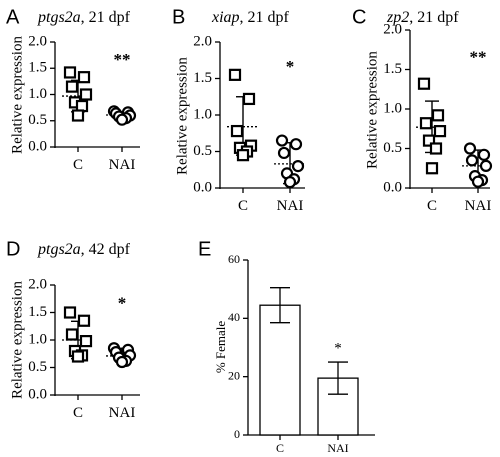 The width and height of the screenshot is (500, 457). I want to click on age-label: , 42 dpf, so click(106, 249).